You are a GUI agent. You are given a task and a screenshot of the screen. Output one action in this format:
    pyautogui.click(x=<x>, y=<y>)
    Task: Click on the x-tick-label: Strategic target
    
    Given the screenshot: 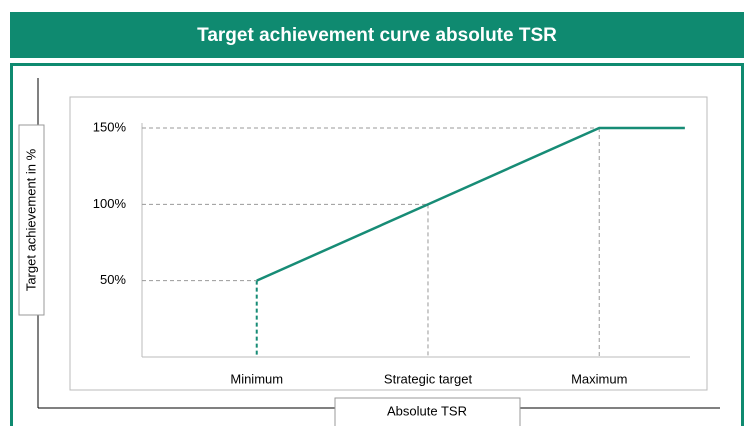 What is the action you would take?
    pyautogui.click(x=428, y=378)
    